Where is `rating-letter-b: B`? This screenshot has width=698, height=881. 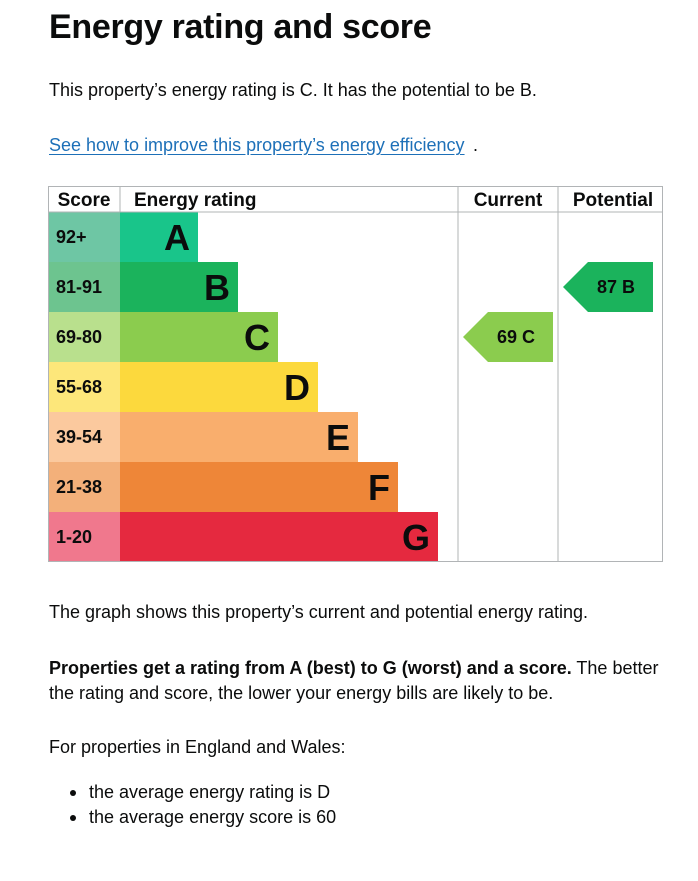 rating-letter-b: B is located at coordinates (217, 287).